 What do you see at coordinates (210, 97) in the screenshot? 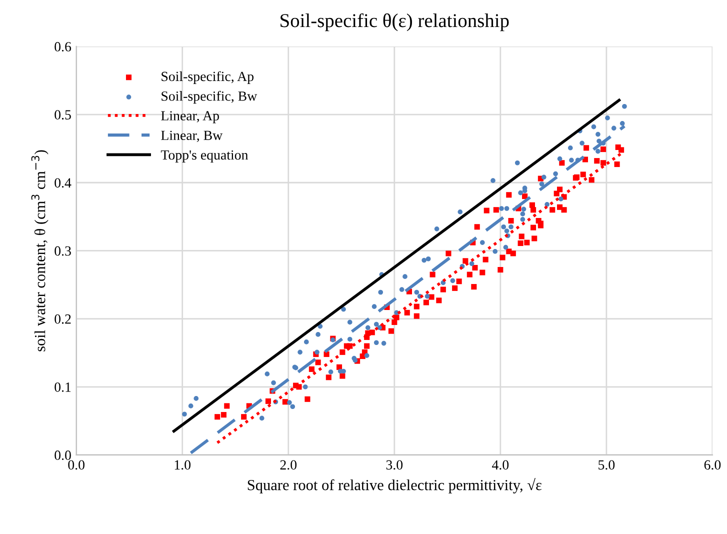
I see `legend-label: Soil-specific, Bw` at bounding box center [210, 97].